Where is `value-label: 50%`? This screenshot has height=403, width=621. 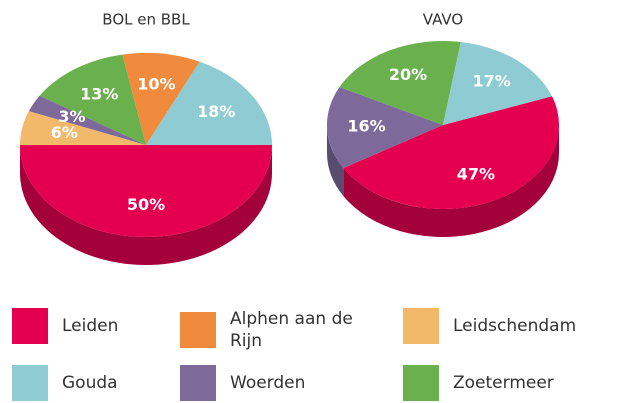
value-label: 50% is located at coordinates (146, 204).